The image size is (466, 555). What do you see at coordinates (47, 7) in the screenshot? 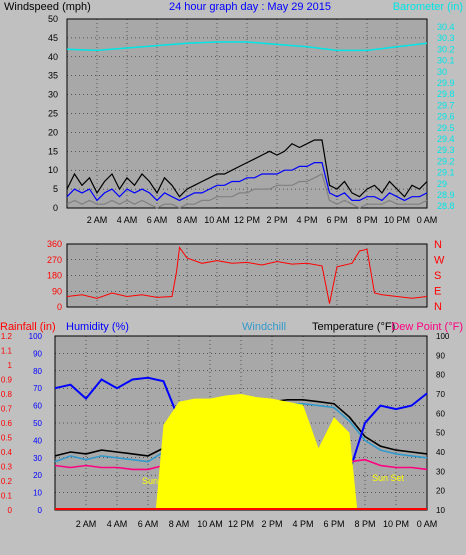
I see `panel1-ylabel: Windspeed (mph)` at bounding box center [47, 7].